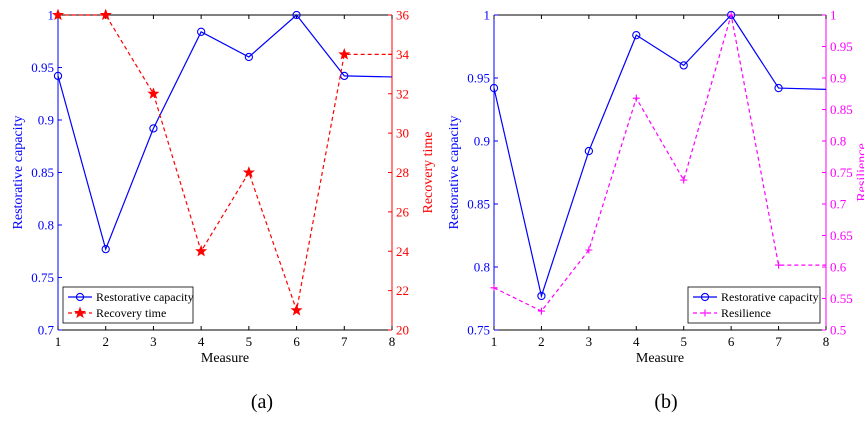 This screenshot has height=424, width=864. What do you see at coordinates (225, 358) in the screenshot?
I see `x-axis-title: Measure` at bounding box center [225, 358].